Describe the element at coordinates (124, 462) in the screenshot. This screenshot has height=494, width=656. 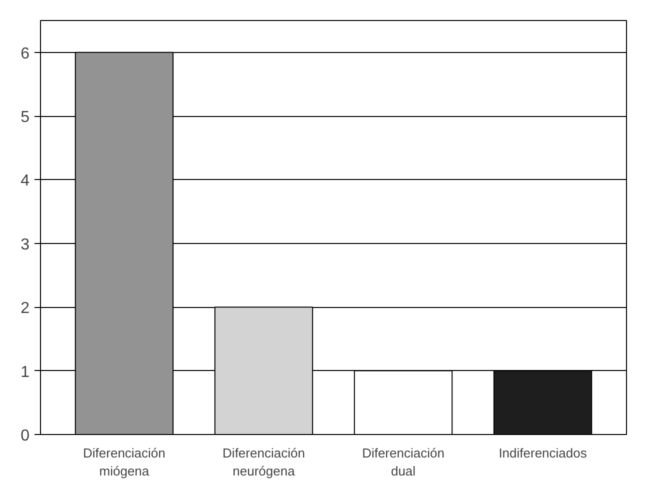
I see `x-tick-label: Diferenciación miógena` at that location.